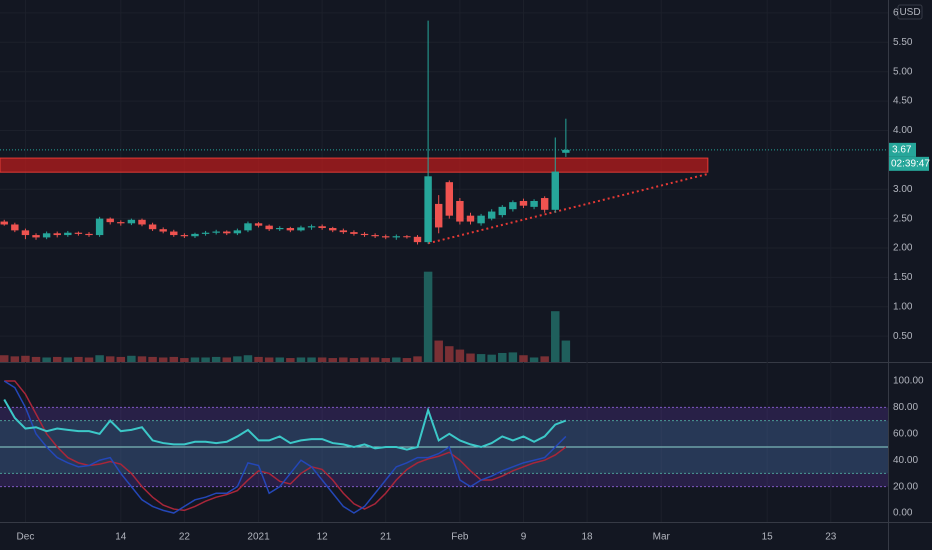 The image size is (932, 550). I want to click on osc-tick-label: 40.00, so click(905, 460).